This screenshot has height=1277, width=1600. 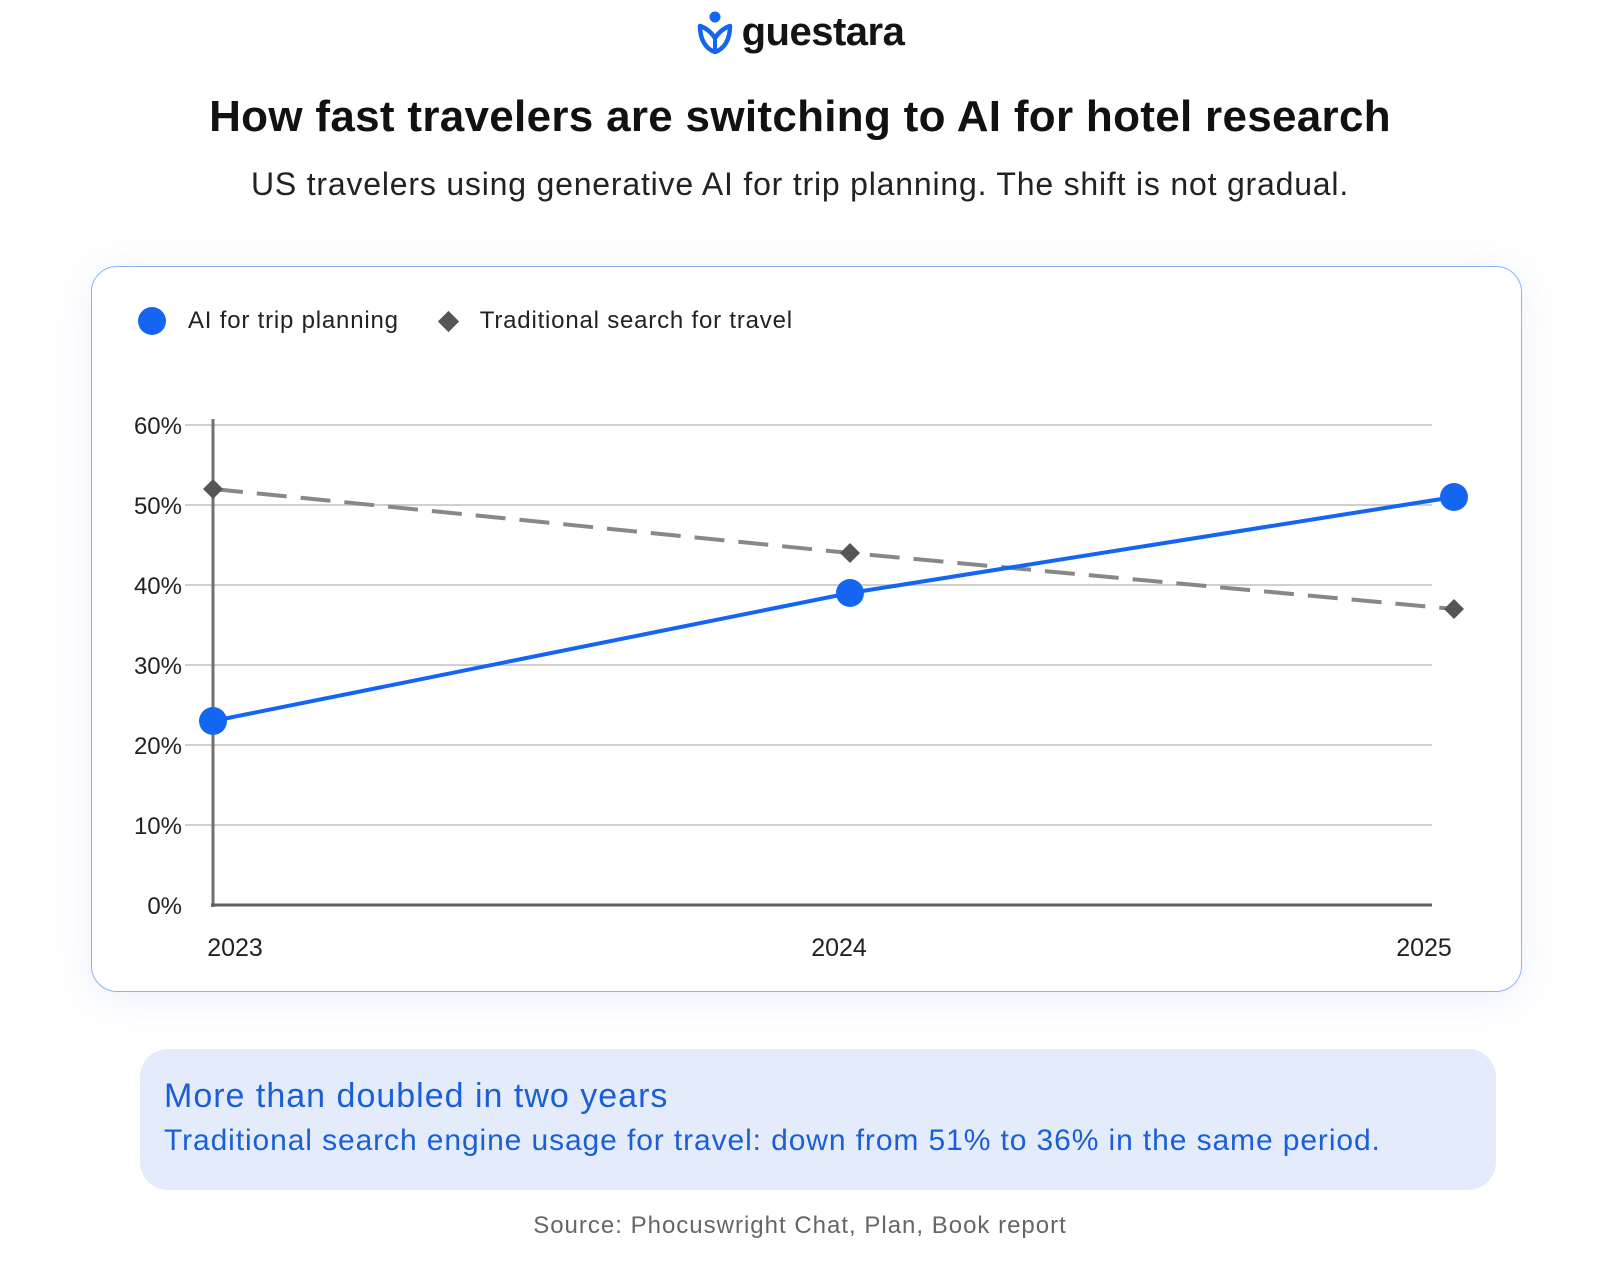 I want to click on callout-title: More than doubled in two years, so click(x=416, y=1096).